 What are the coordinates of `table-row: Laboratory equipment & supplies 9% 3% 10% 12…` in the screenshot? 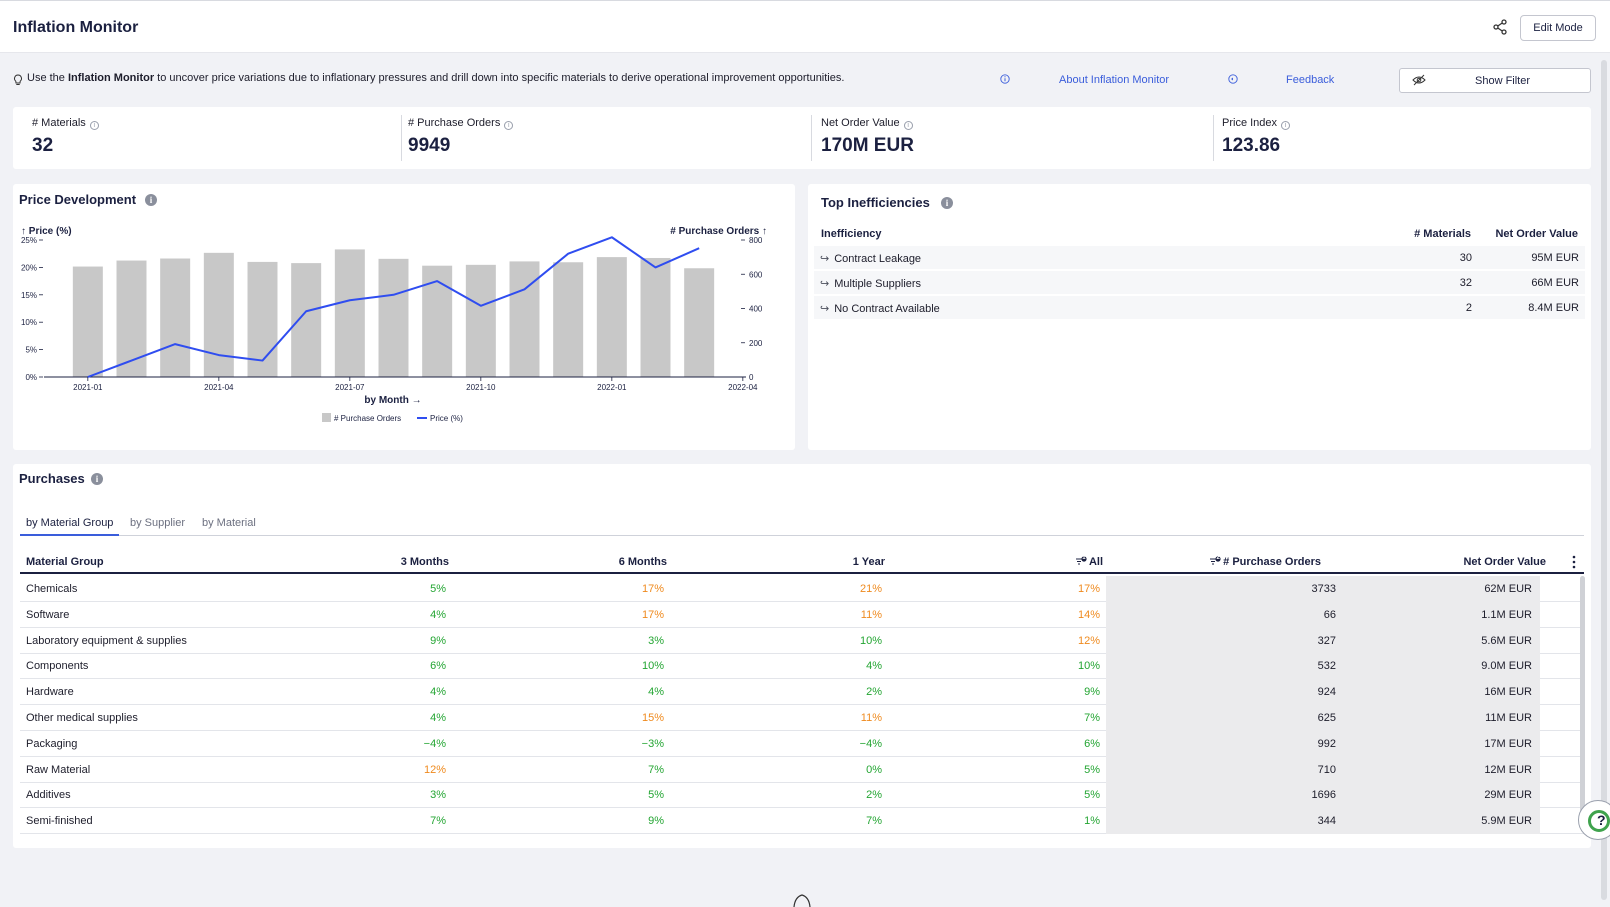 It's located at (802, 640).